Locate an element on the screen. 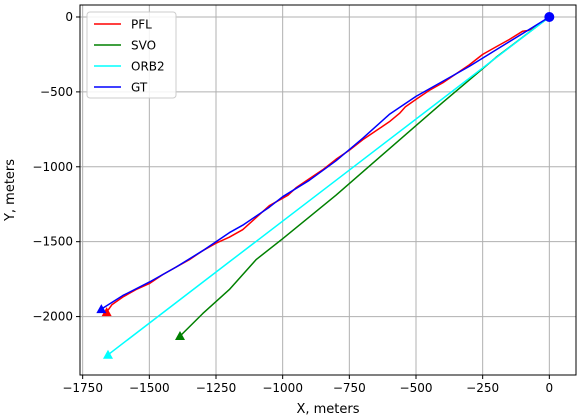 The image size is (582, 420). y-tick-label: 0 is located at coordinates (69, 17).